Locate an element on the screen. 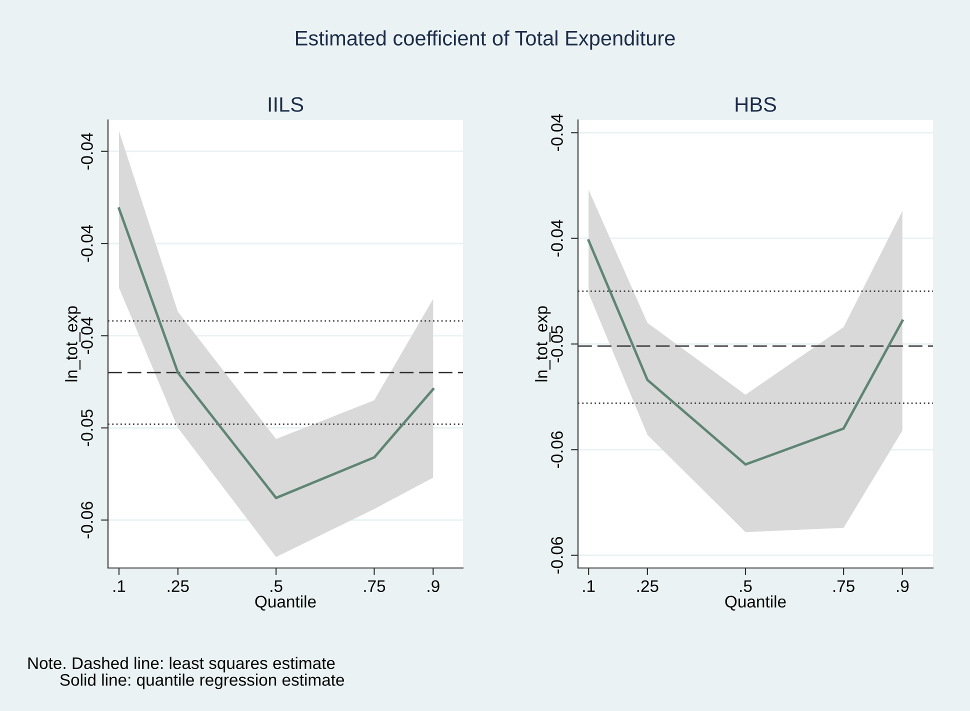 This screenshot has width=970, height=711. chart-title: IILS is located at coordinates (286, 104).